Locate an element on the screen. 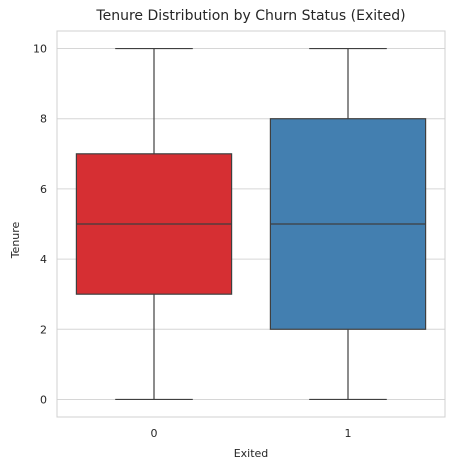 The height and width of the screenshot is (475, 459). x-tick-label: 1 is located at coordinates (348, 433).